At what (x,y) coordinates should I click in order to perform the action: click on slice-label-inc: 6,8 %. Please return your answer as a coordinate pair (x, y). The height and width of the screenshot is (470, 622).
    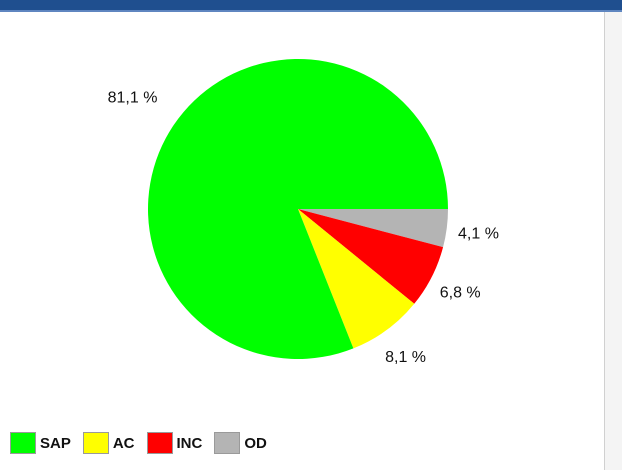
    Looking at the image, I should click on (460, 293).